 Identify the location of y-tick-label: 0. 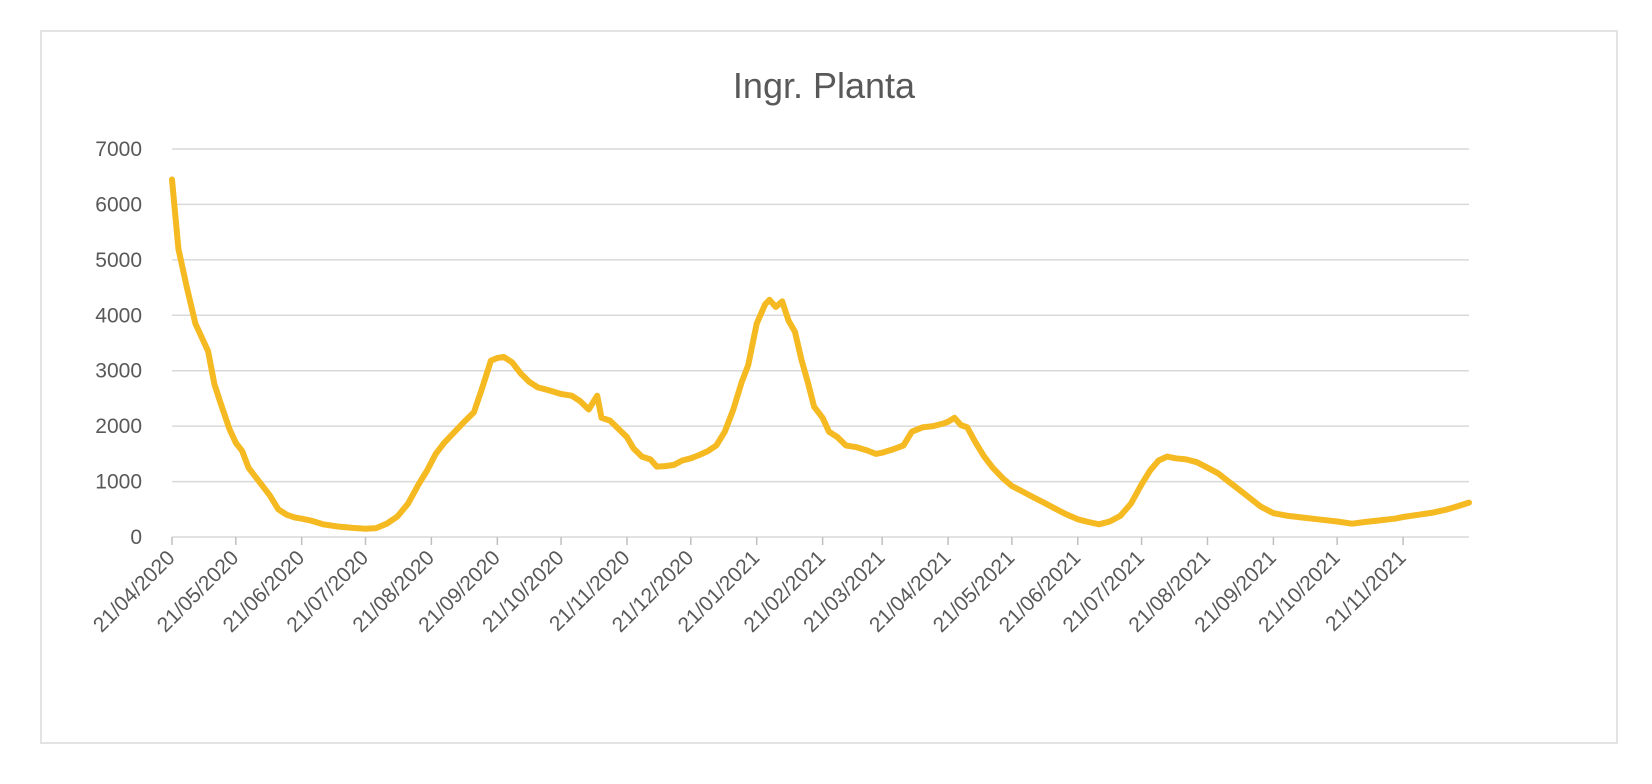
(136, 537).